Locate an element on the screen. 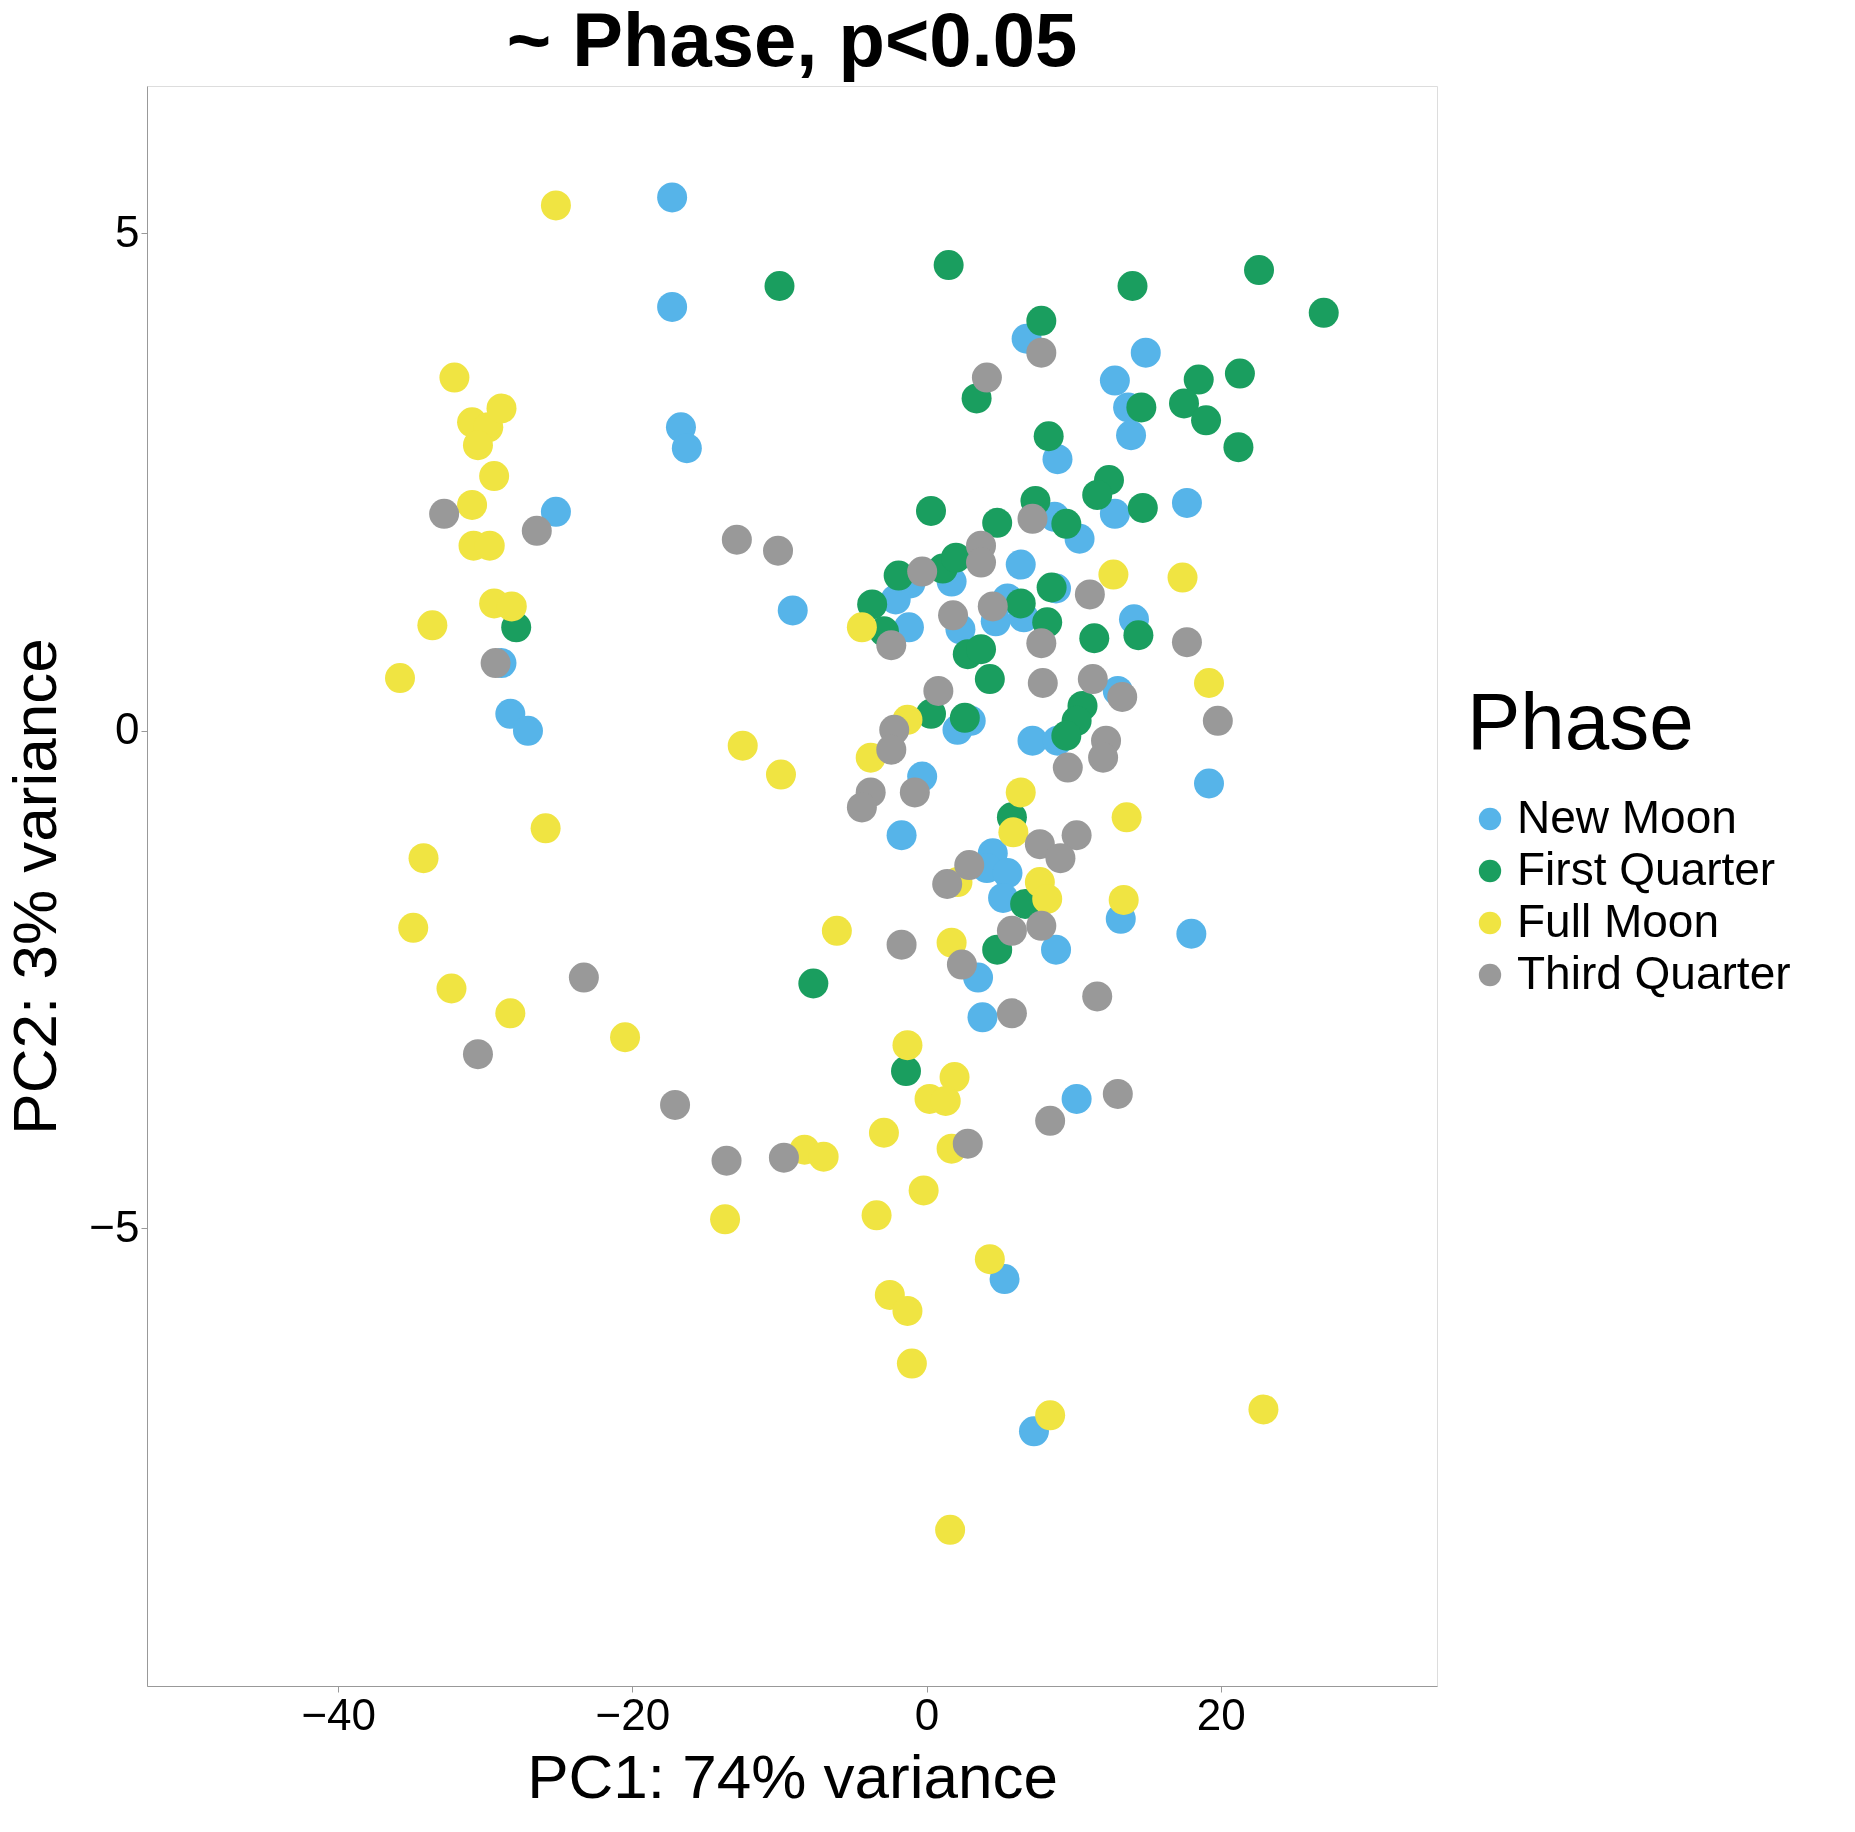  x-tick-label: 20 is located at coordinates (1221, 1714).